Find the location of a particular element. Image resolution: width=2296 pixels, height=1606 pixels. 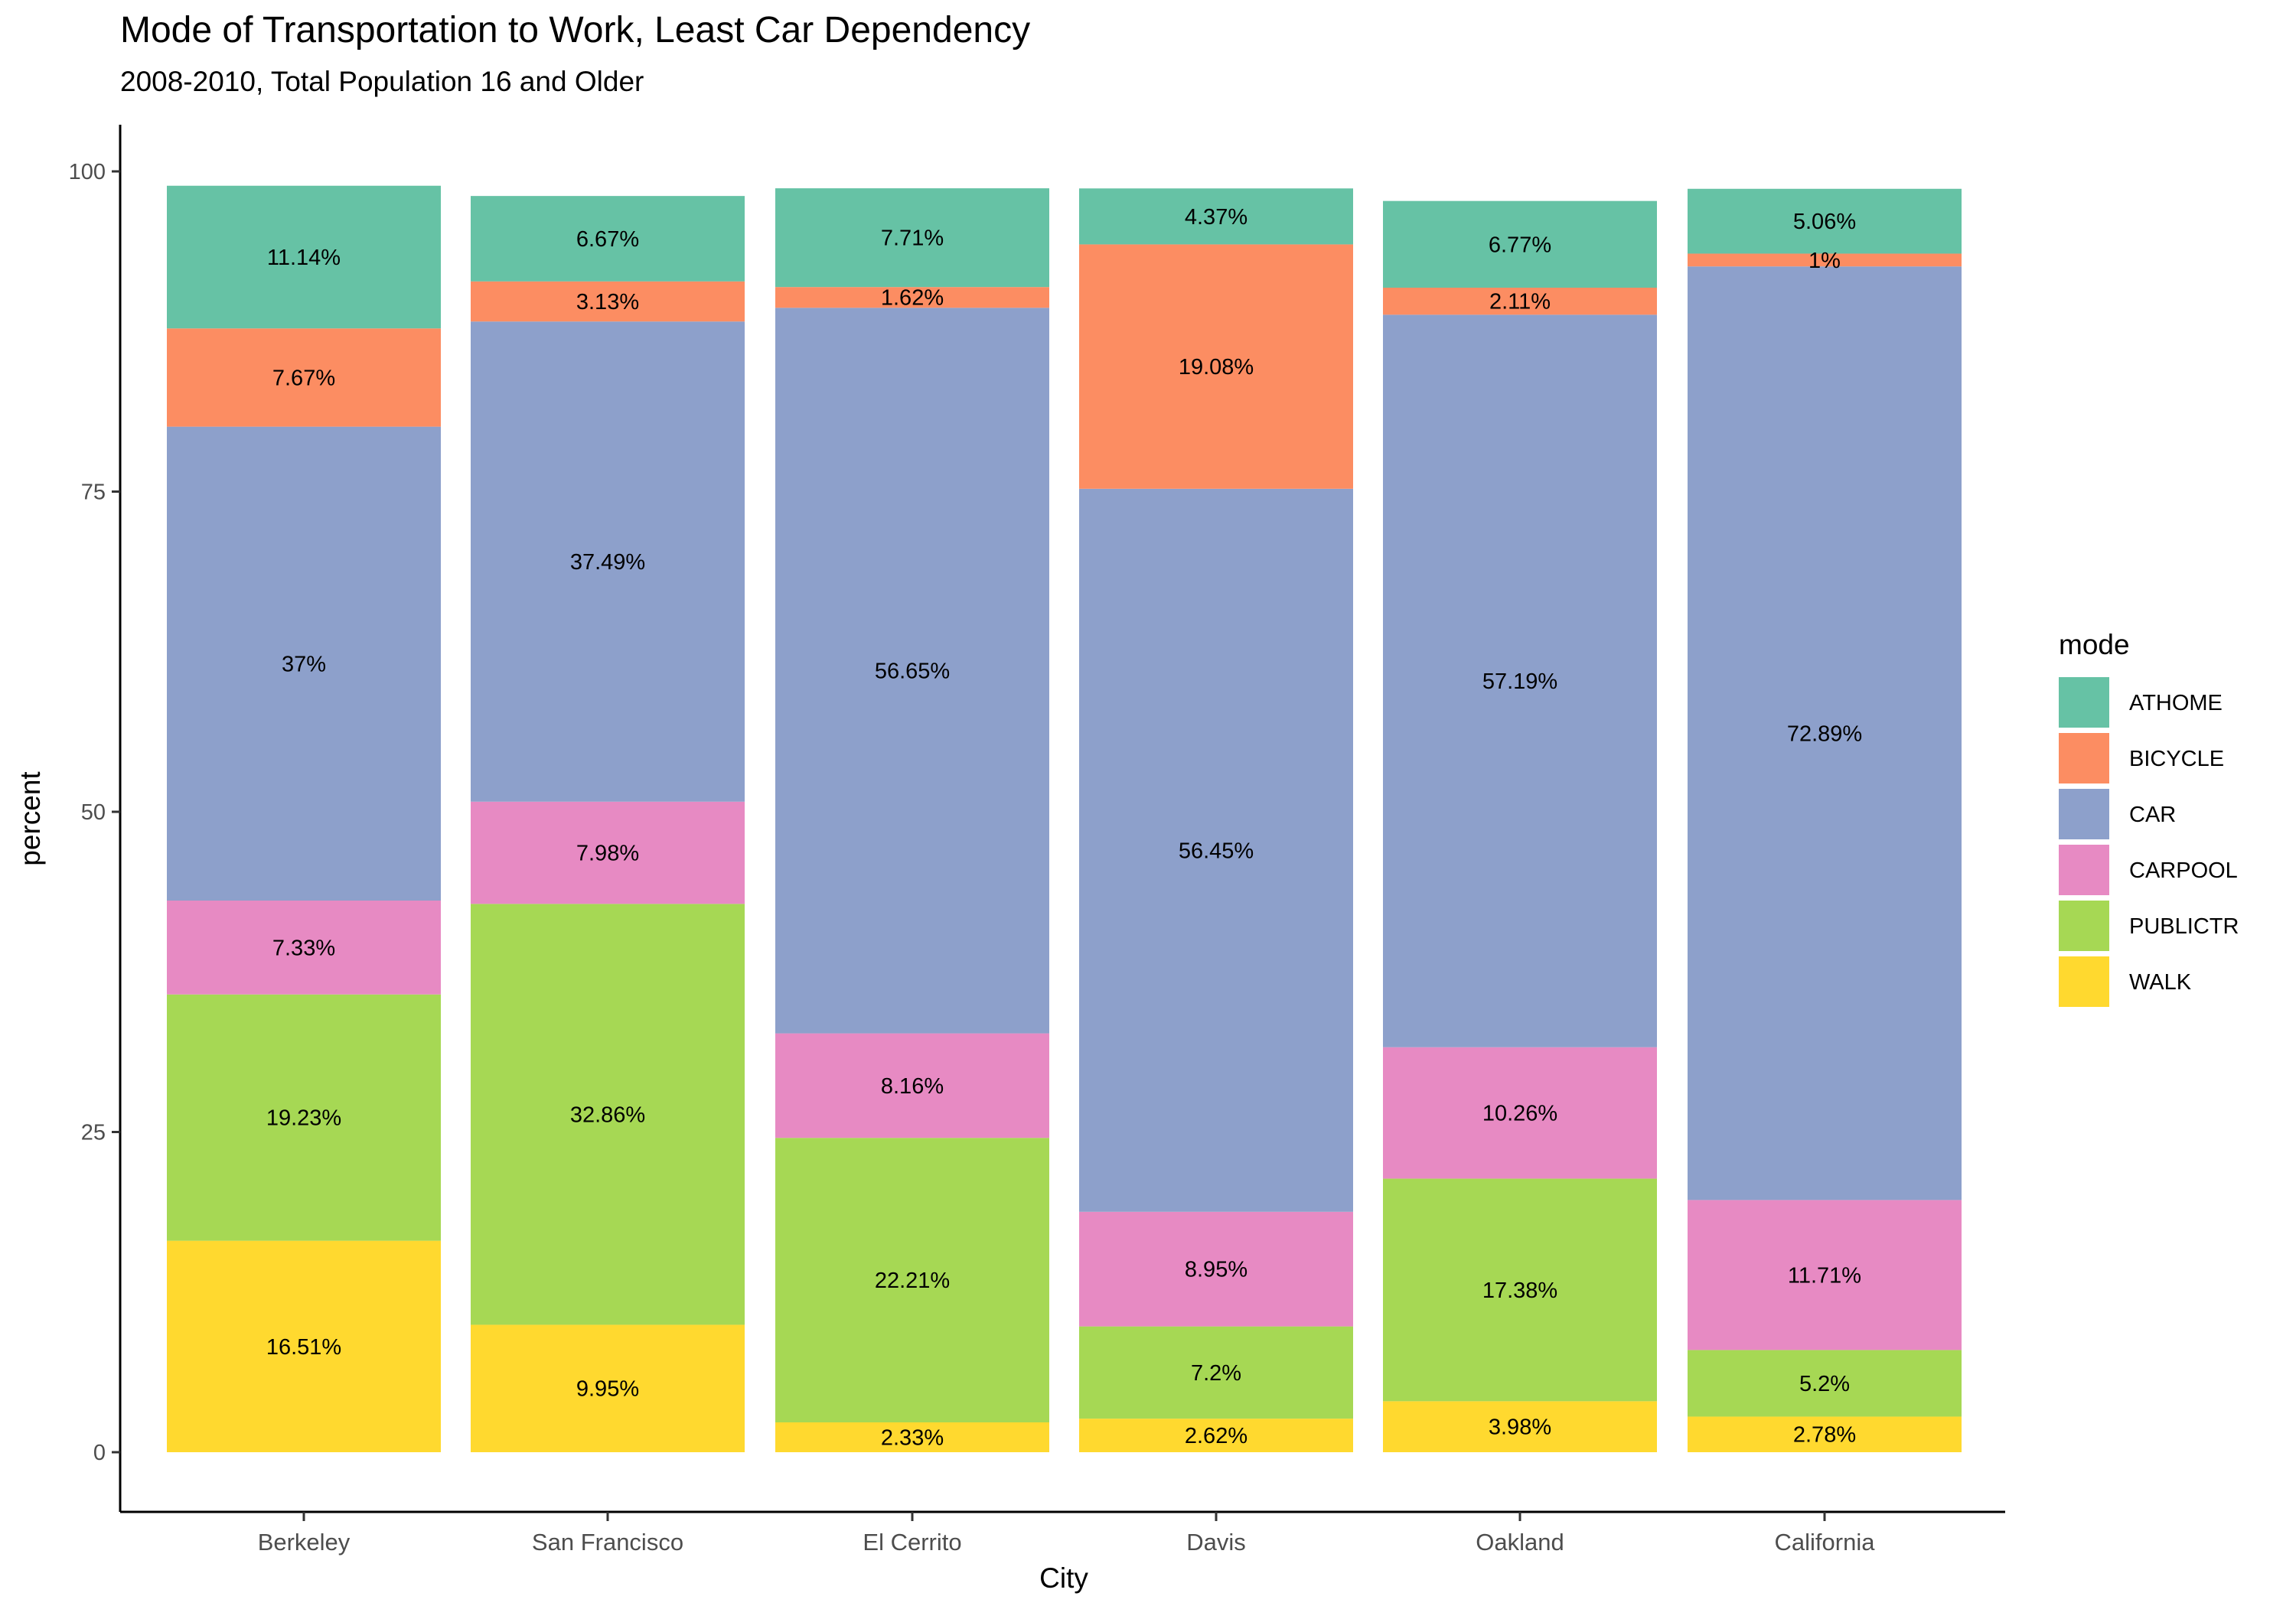

data-label-oakland-athome: 6.77% is located at coordinates (1520, 245).